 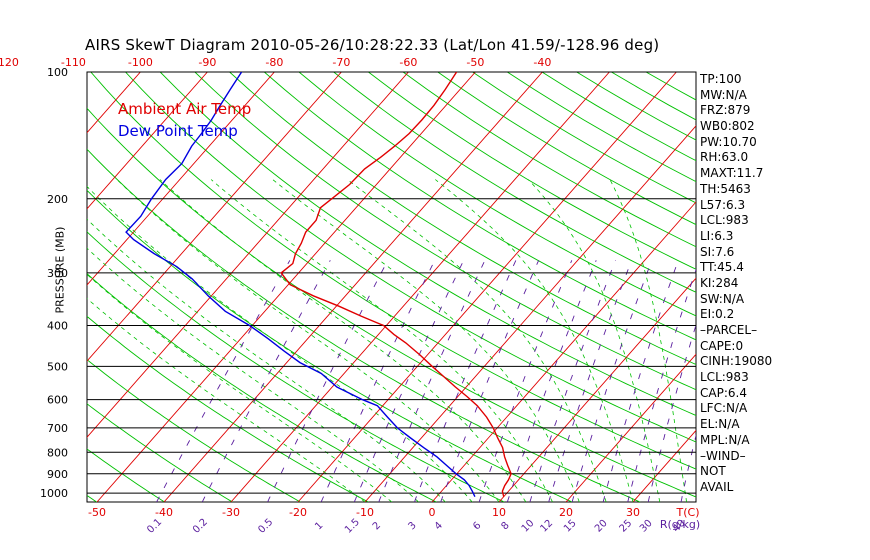 I want to click on pressure-tick-label: 600, so click(x=57, y=400).